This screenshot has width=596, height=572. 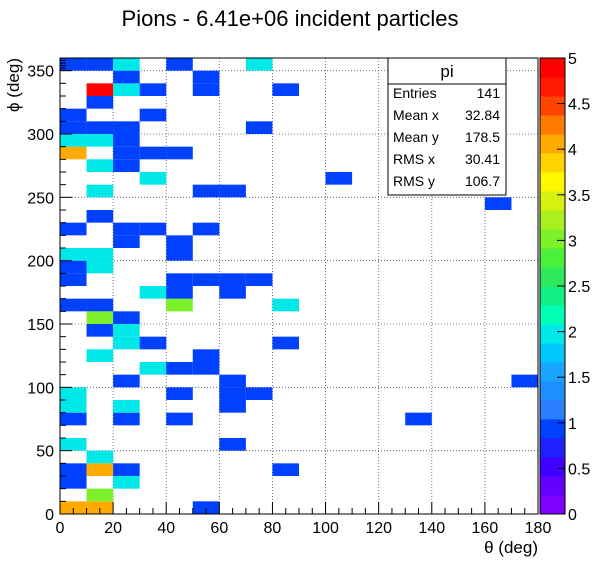 What do you see at coordinates (414, 159) in the screenshot?
I see `stats-row-label: RMS x` at bounding box center [414, 159].